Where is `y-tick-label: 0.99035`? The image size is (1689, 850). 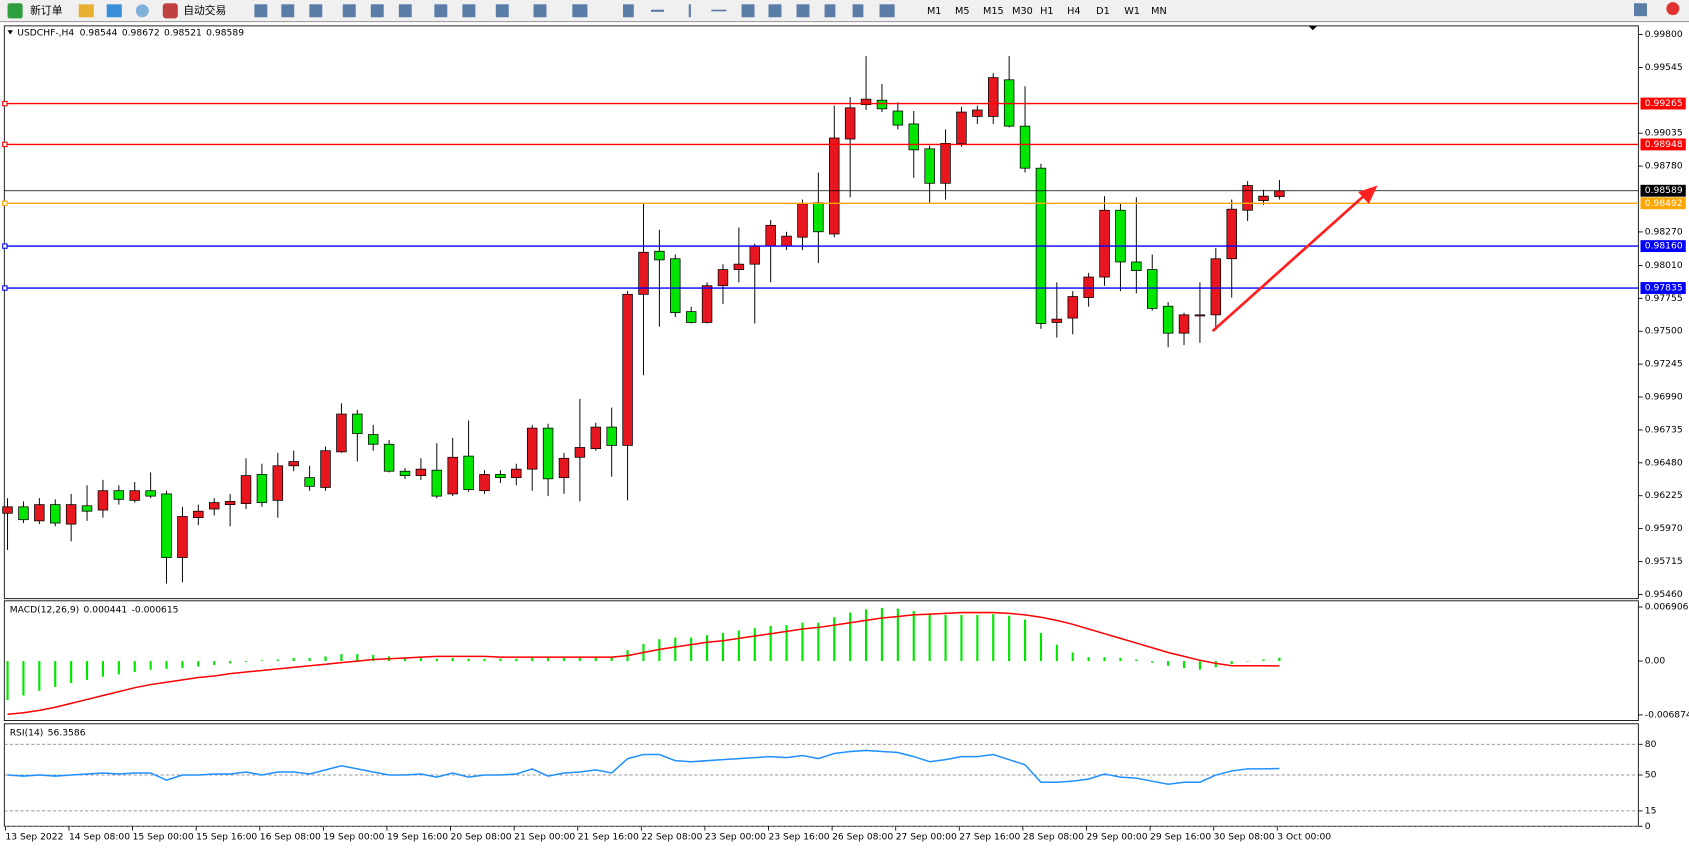
y-tick-label: 0.99035 is located at coordinates (1664, 133).